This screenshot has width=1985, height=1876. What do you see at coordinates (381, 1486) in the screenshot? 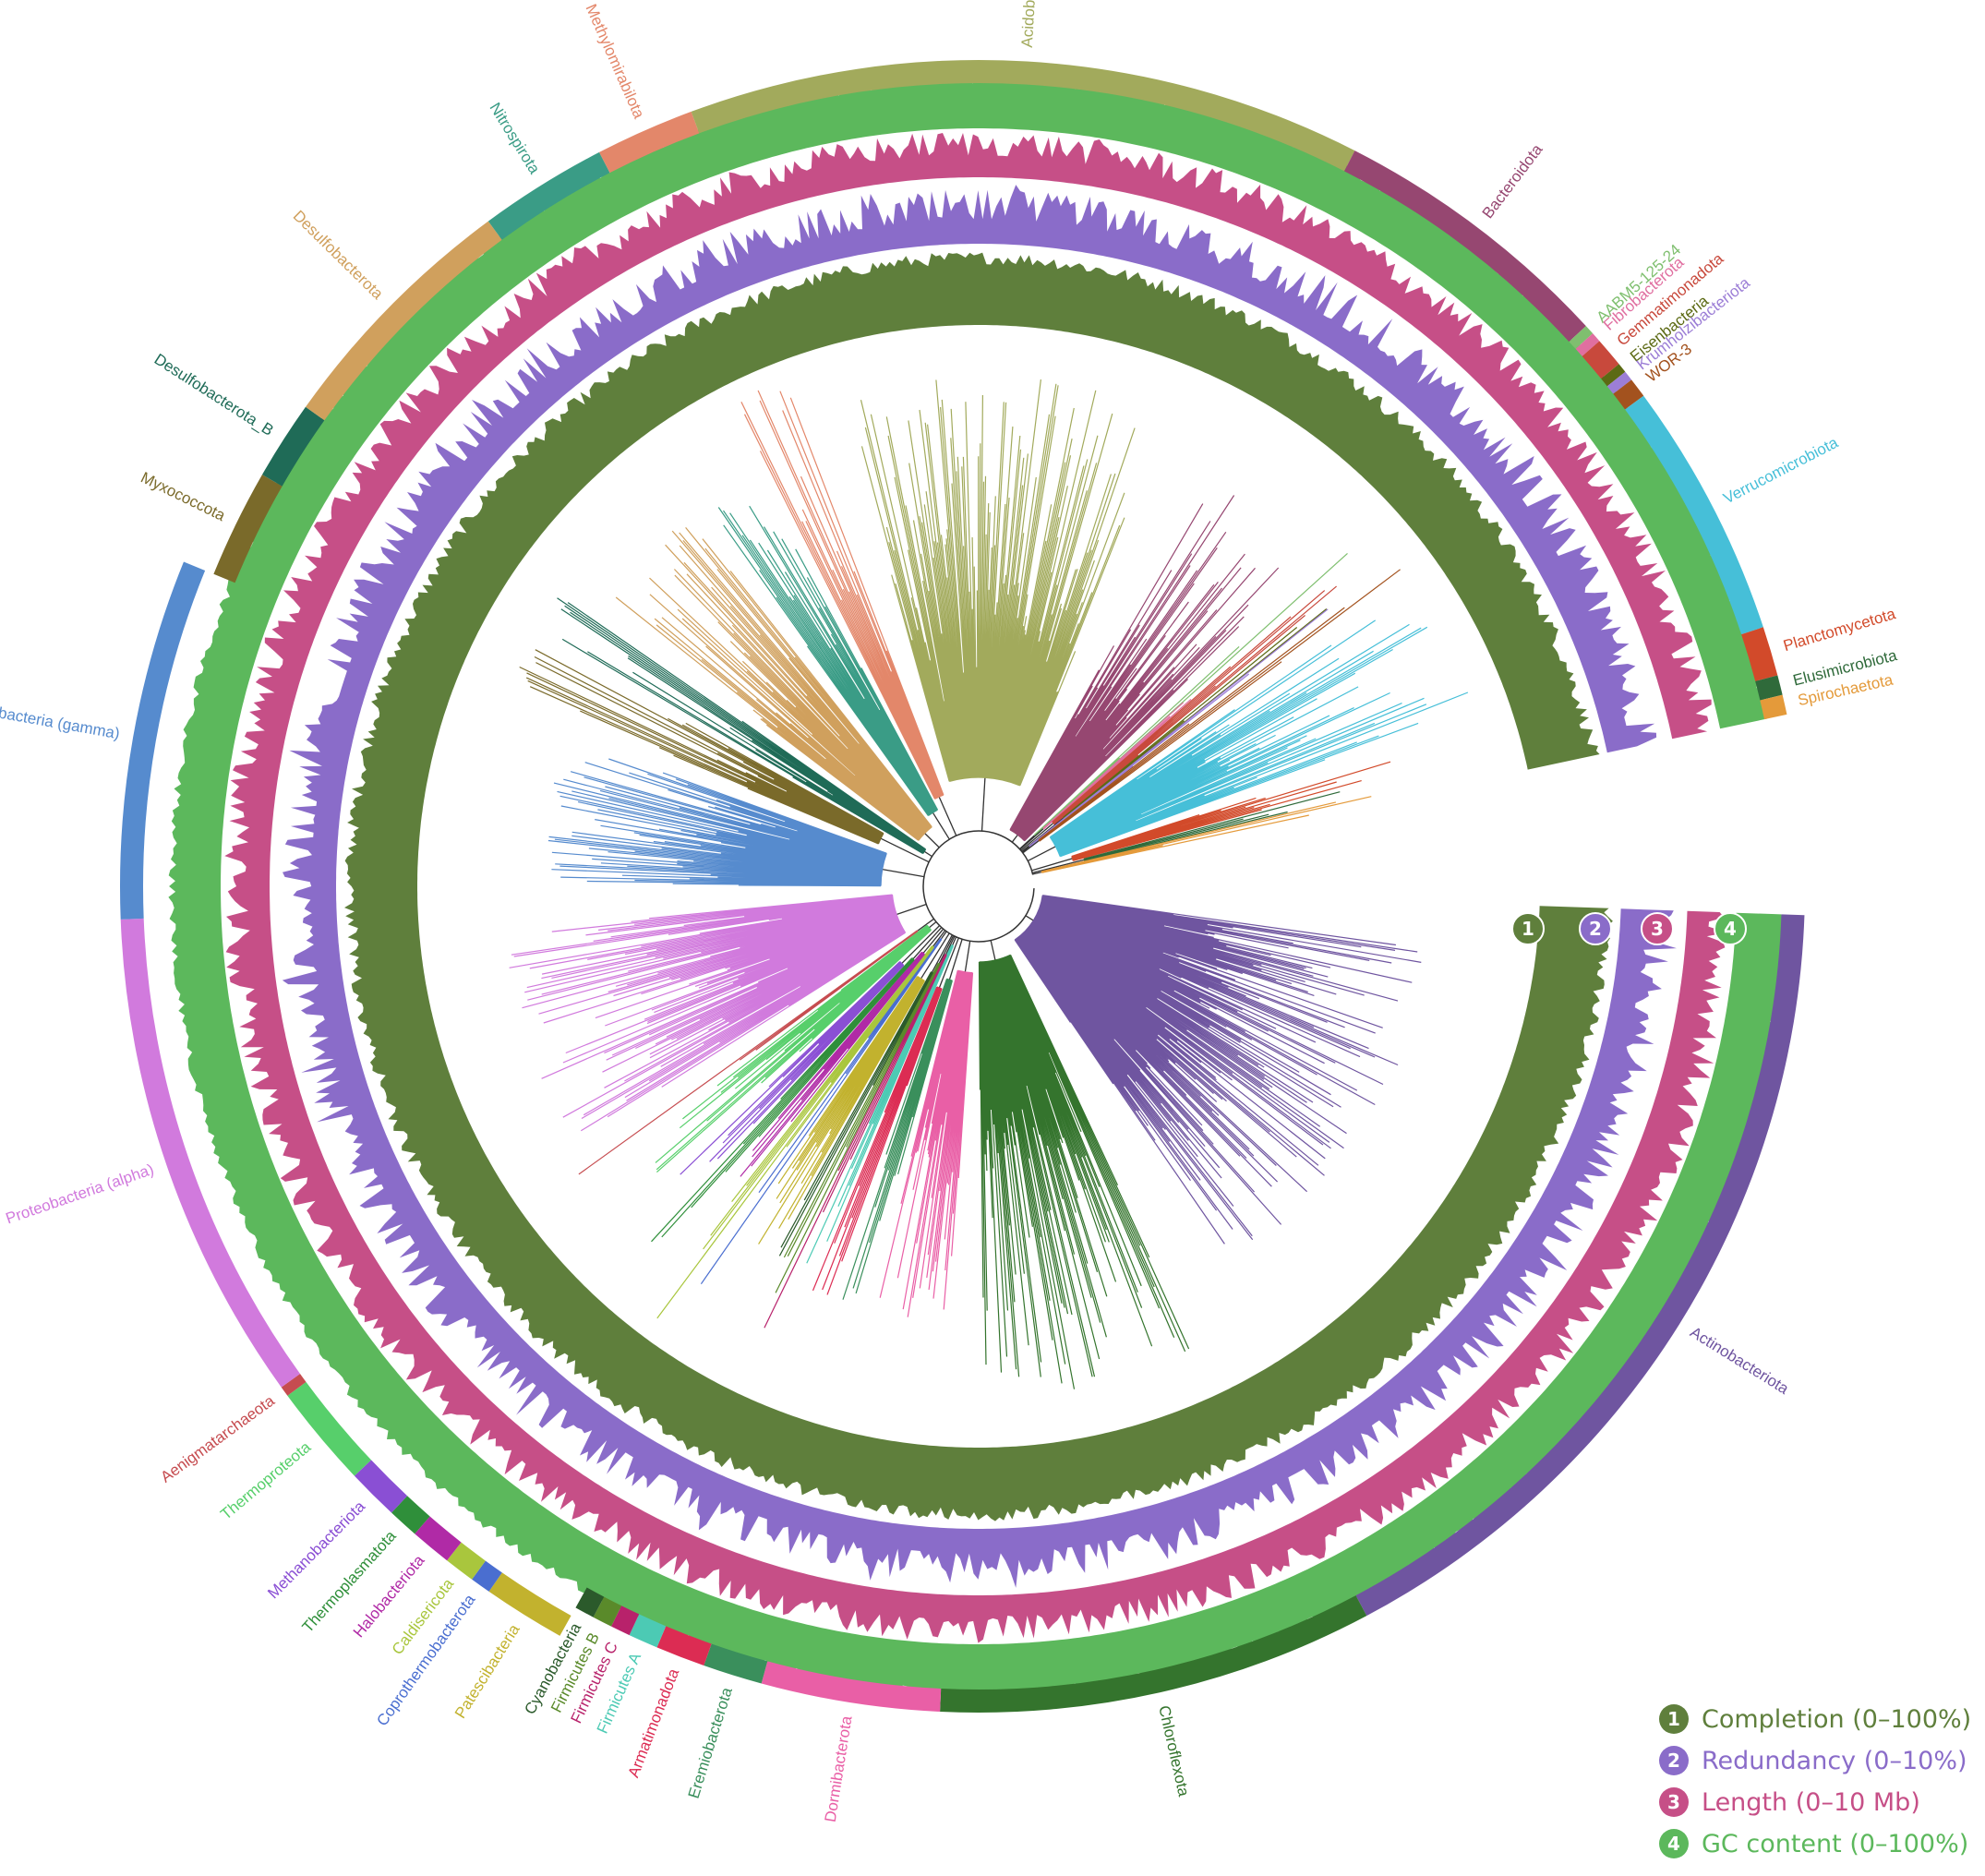
I see `clade-band-methanobacteriota` at bounding box center [381, 1486].